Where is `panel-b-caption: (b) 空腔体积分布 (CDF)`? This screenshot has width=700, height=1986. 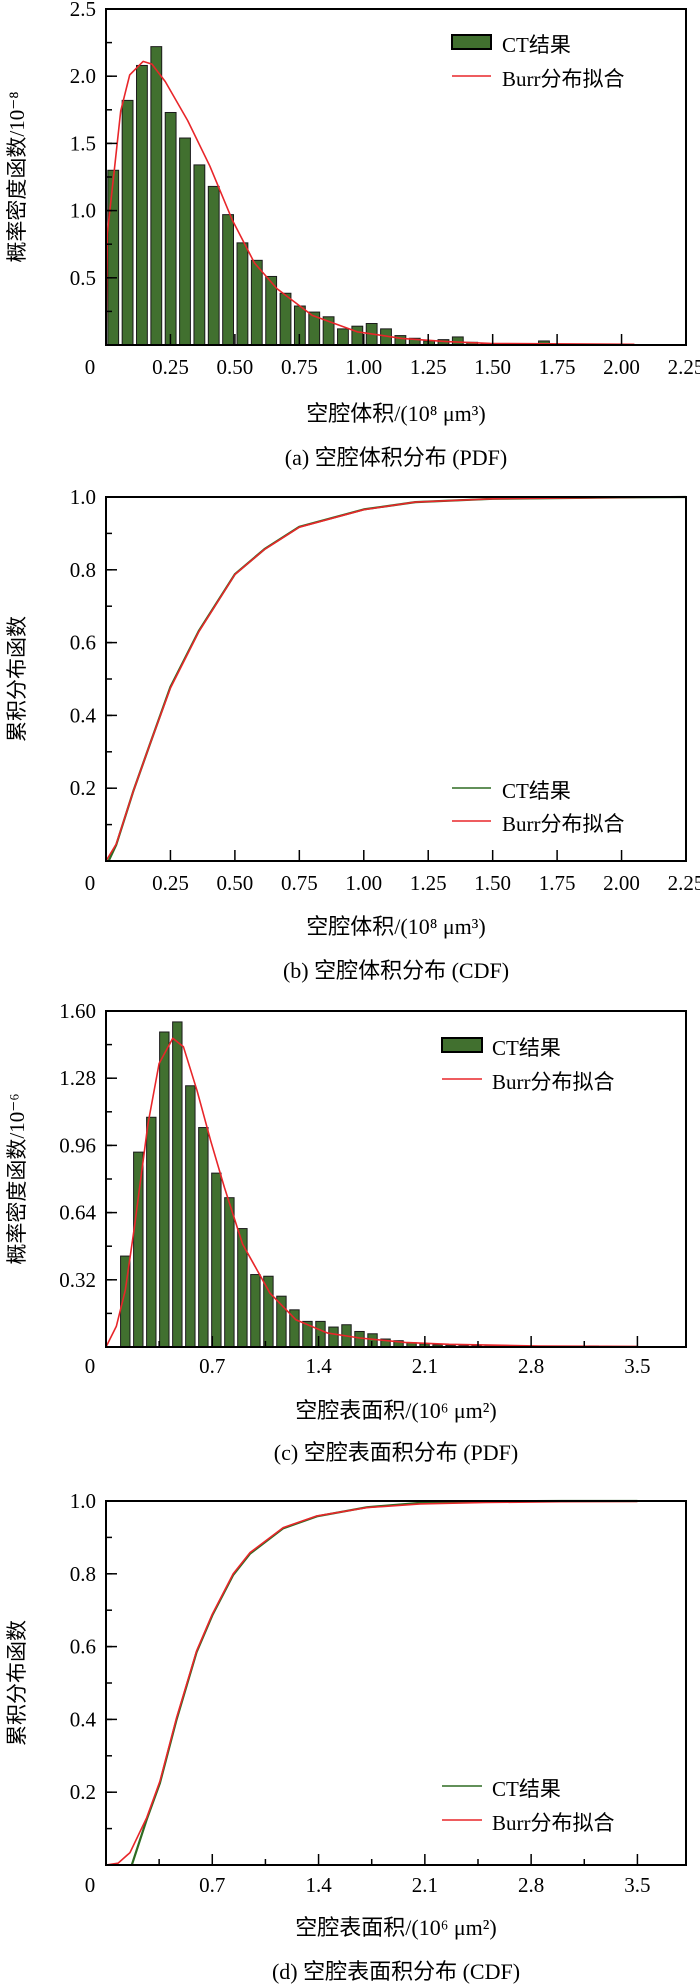 panel-b-caption: (b) 空腔体积分布 (CDF) is located at coordinates (396, 970).